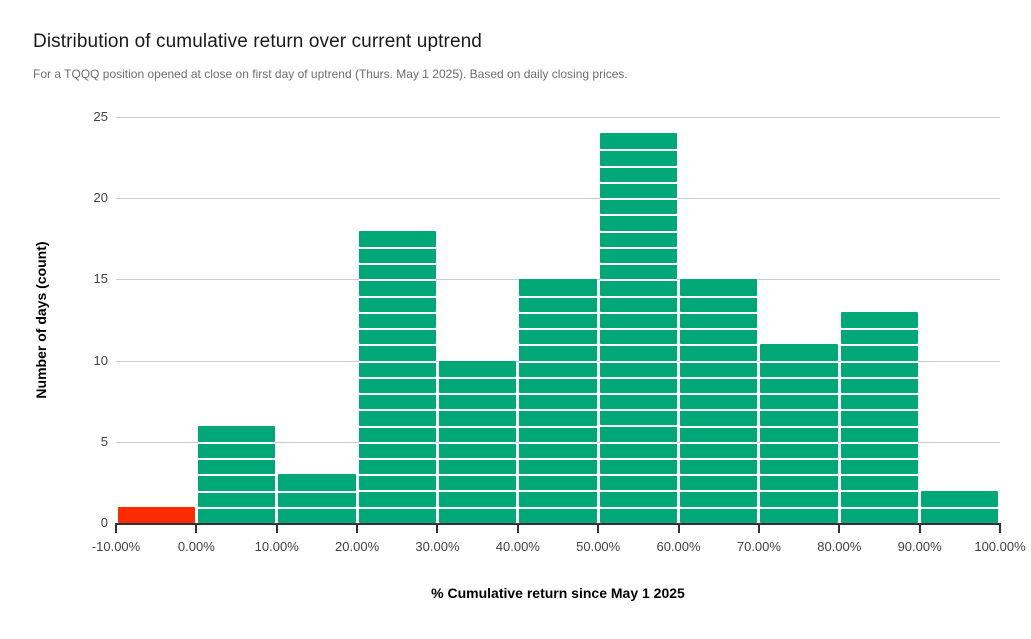 Image resolution: width=1031 pixels, height=639 pixels. Describe the element at coordinates (598, 546) in the screenshot. I see `x-tick-label: 50.00%` at that location.